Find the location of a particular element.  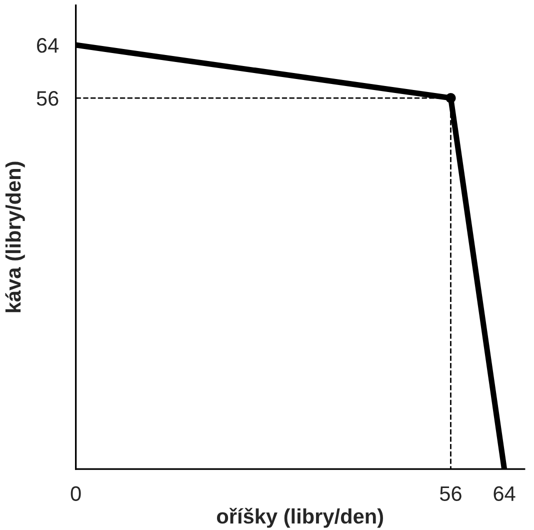

y-axis-title: káva (libry/den) is located at coordinates (15, 237).